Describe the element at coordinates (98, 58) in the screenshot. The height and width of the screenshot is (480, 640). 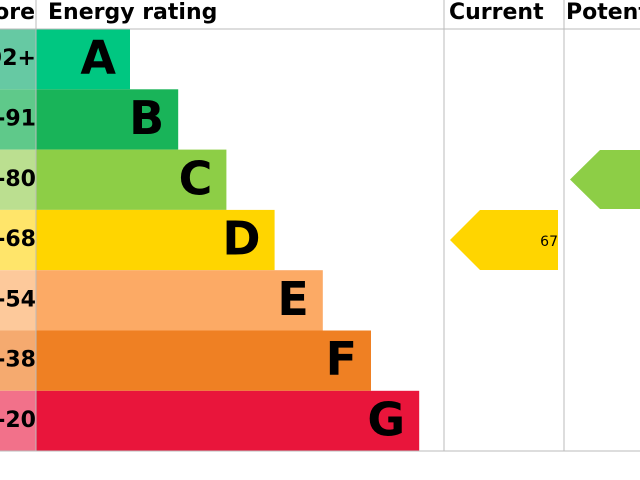
I see `band-letter: A` at that location.